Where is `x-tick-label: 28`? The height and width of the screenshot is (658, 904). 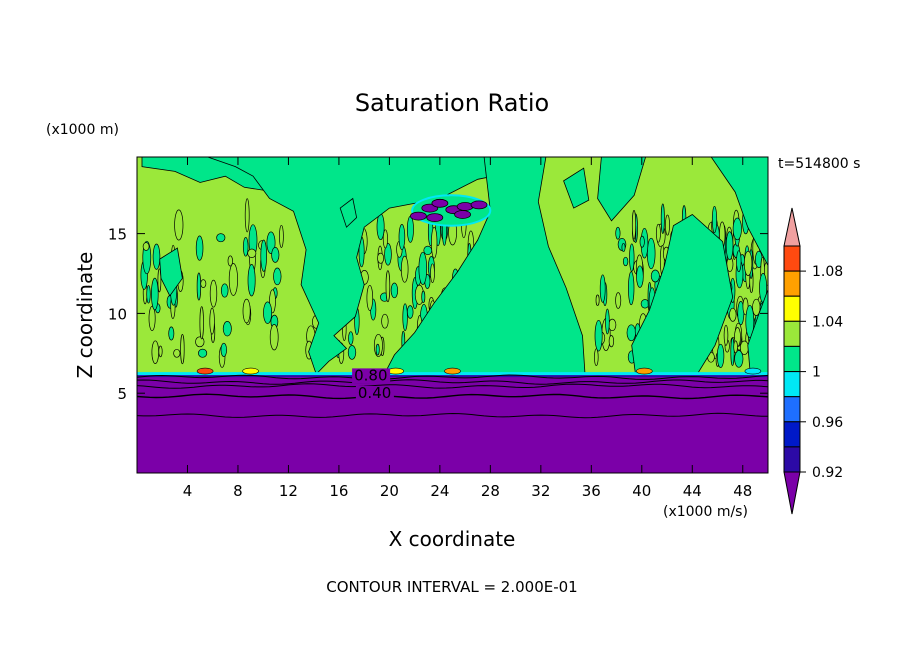
x-tick-label: 28 is located at coordinates (490, 491).